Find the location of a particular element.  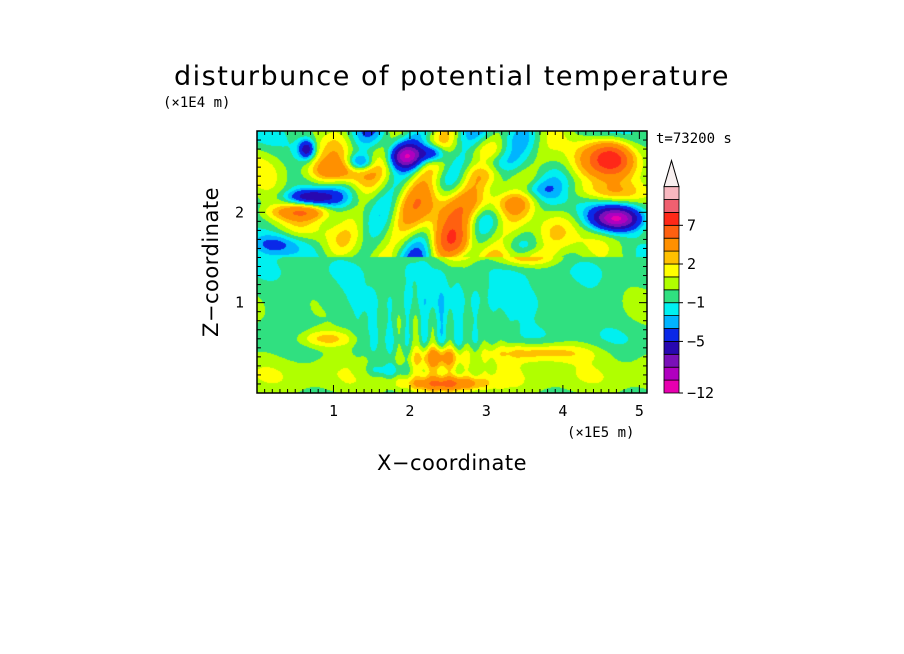

y-scale-label: (×1E4 m) is located at coordinates (196, 103).